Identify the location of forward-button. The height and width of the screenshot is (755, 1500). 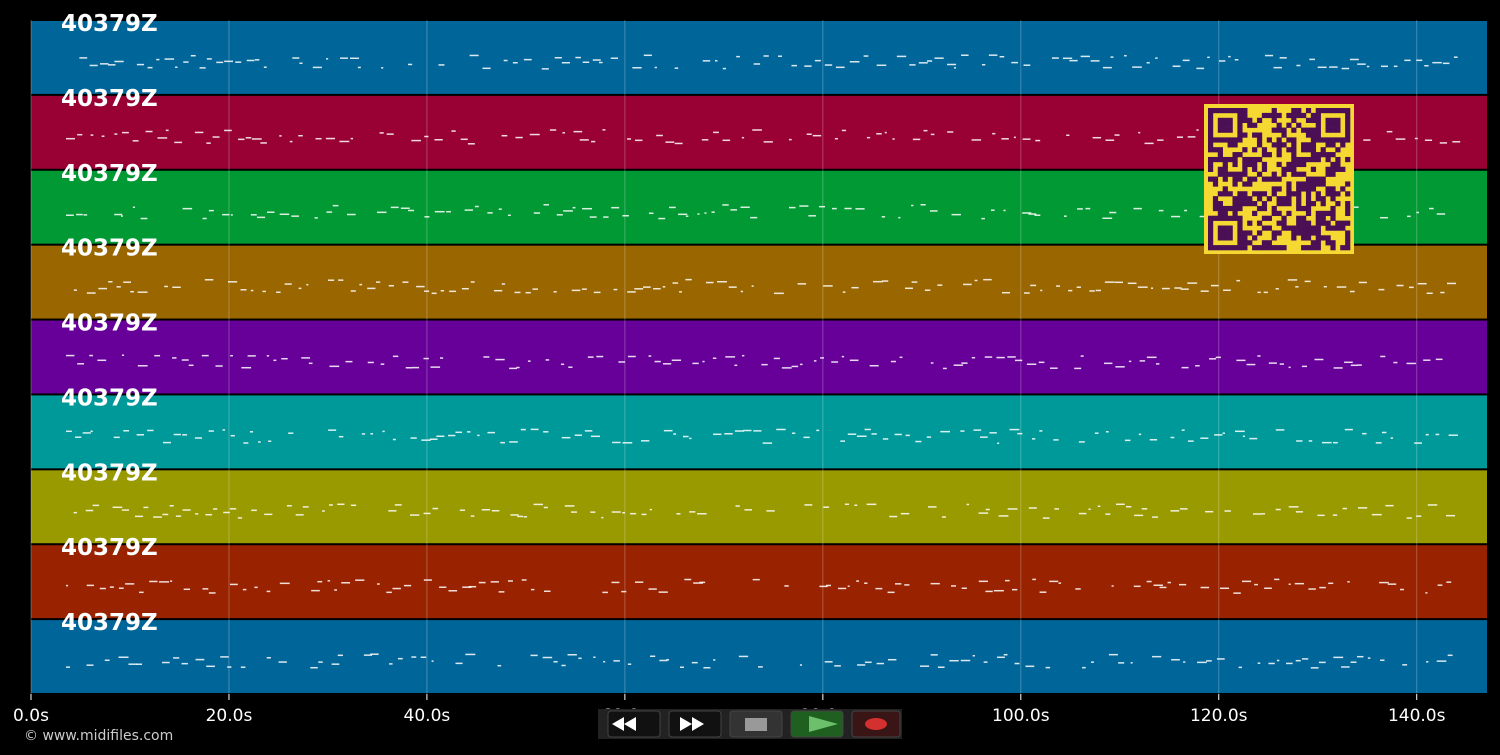
(695, 724).